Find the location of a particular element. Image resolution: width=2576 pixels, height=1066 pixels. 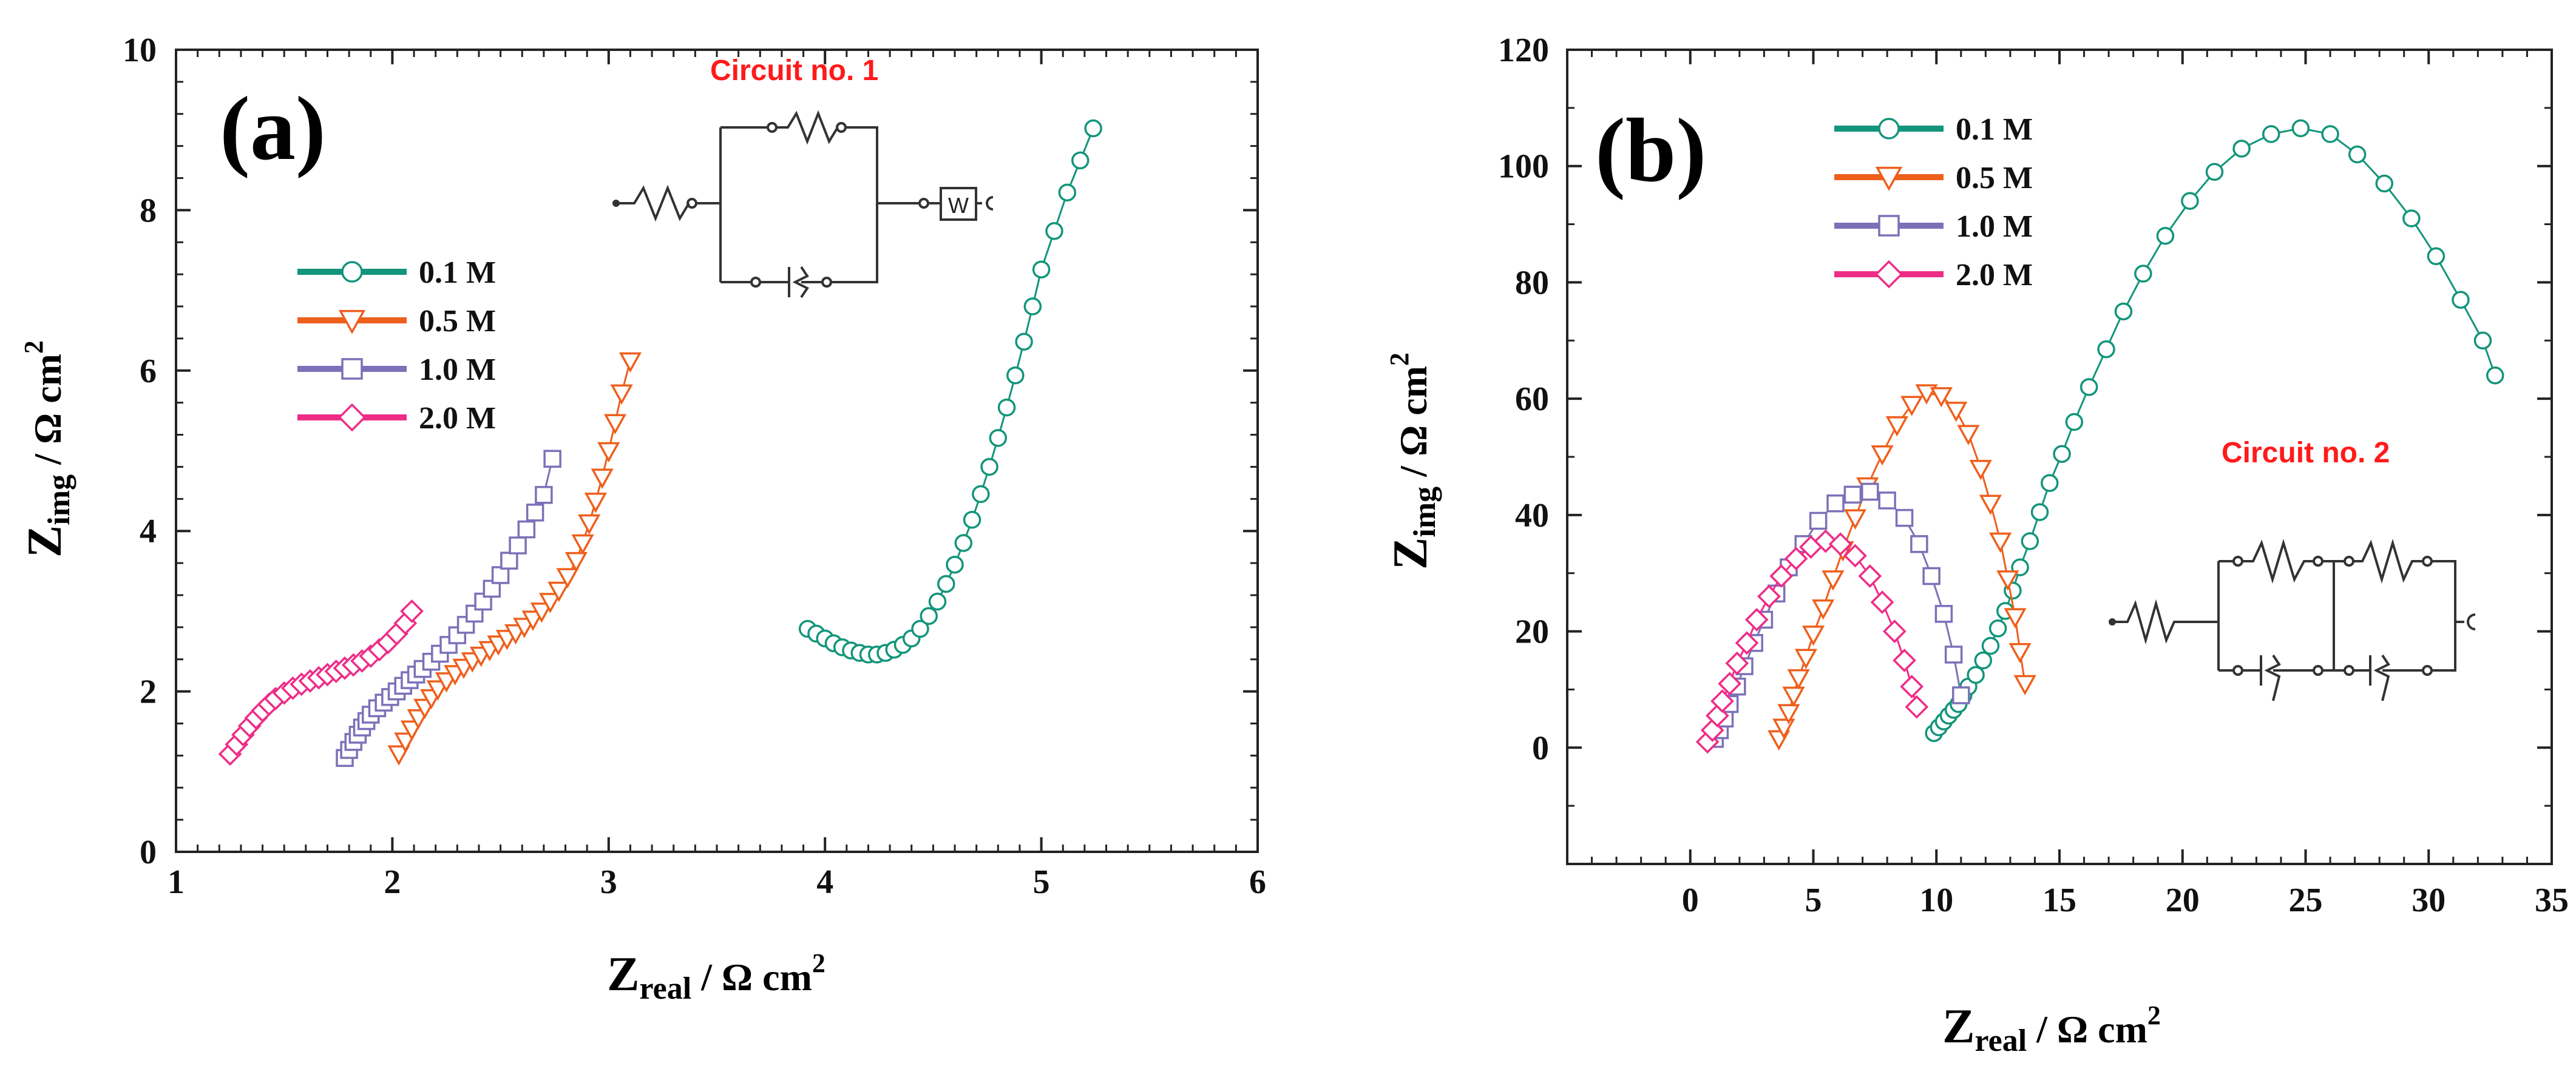

legend-label: 1.0 M is located at coordinates (1995, 226).